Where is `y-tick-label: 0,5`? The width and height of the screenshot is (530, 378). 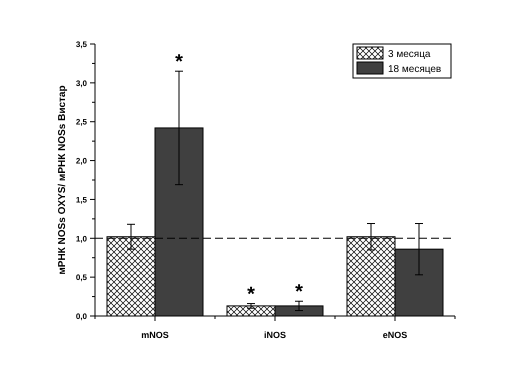 y-tick-label: 0,5 is located at coordinates (82, 277).